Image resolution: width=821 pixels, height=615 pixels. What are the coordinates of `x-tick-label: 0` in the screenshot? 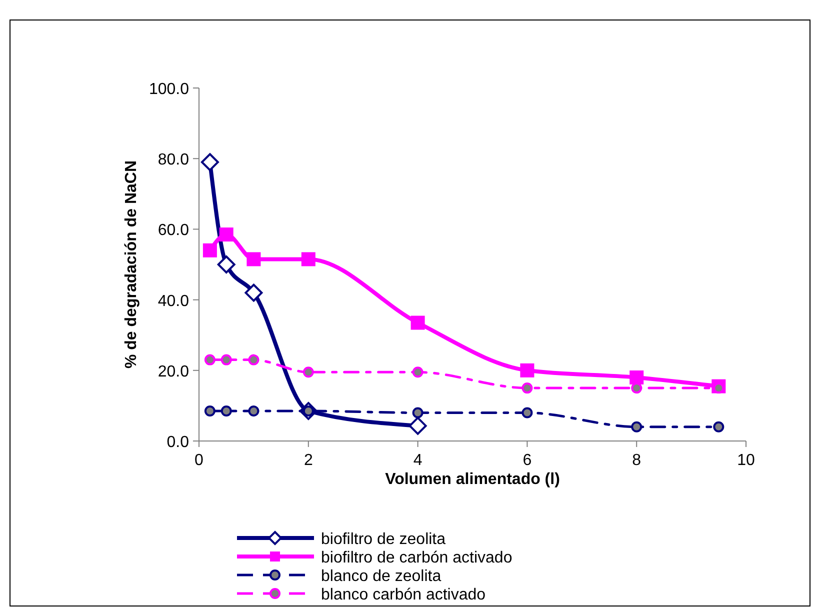 It's located at (199, 460).